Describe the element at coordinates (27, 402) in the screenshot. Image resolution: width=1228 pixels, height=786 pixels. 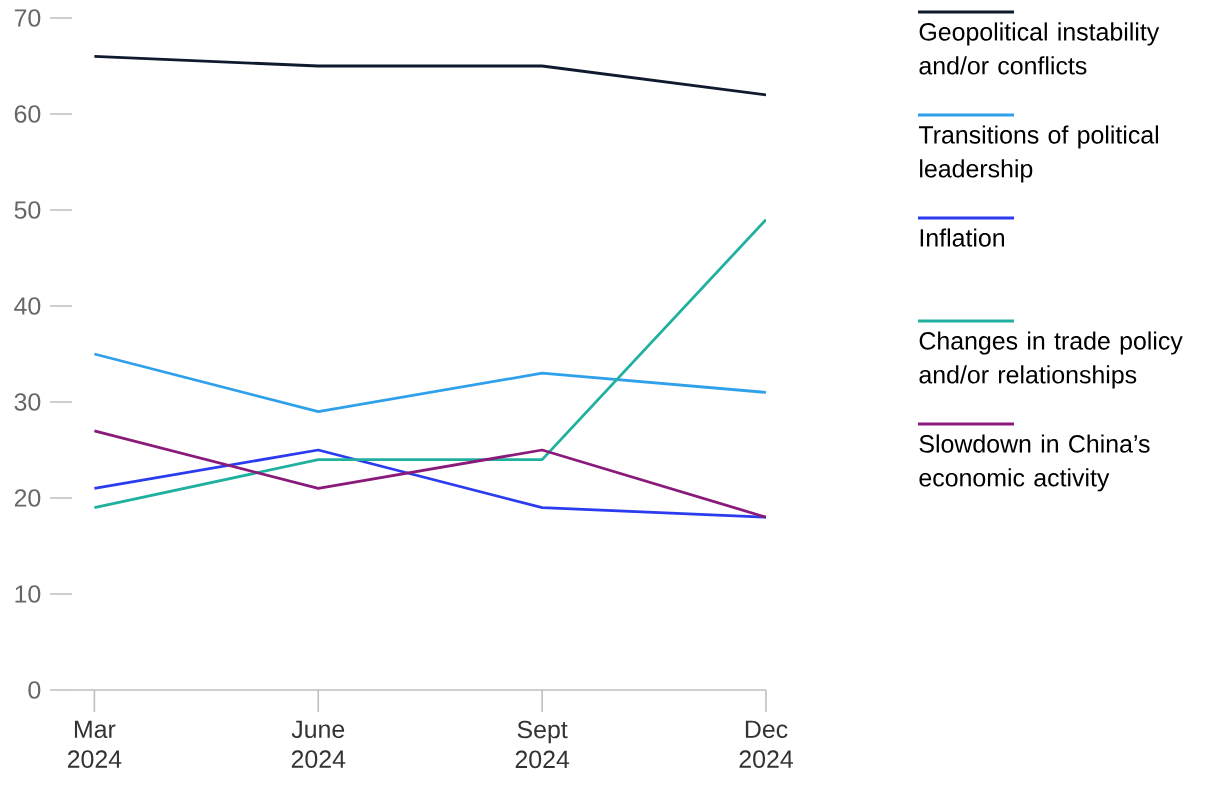
I see `y-tick-label: 30` at that location.